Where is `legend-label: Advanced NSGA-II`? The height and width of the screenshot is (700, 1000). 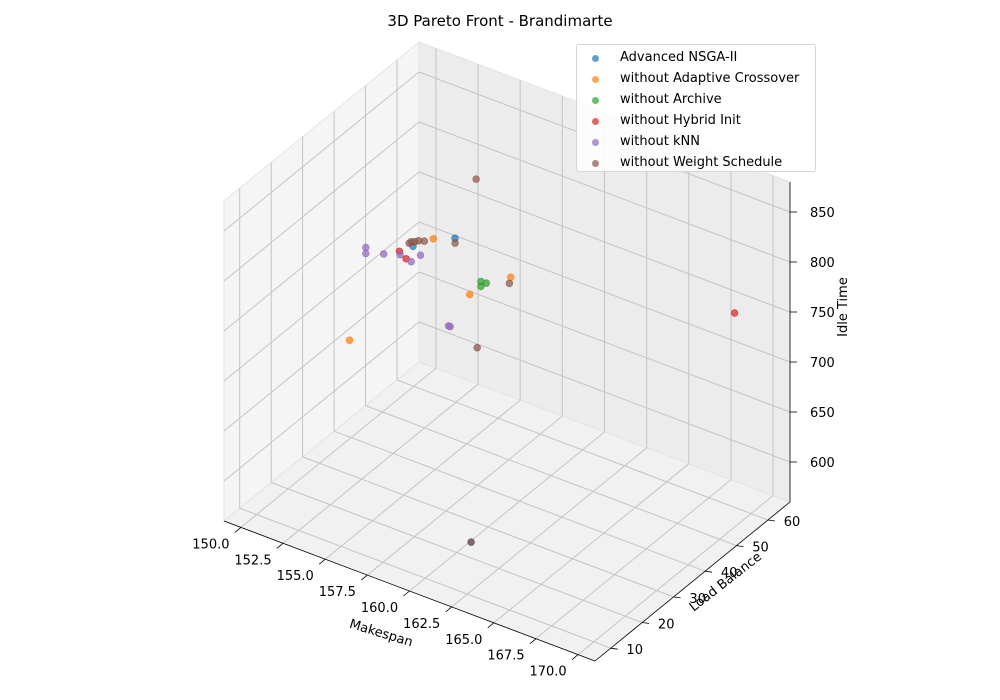
legend-label: Advanced NSGA-II is located at coordinates (679, 57).